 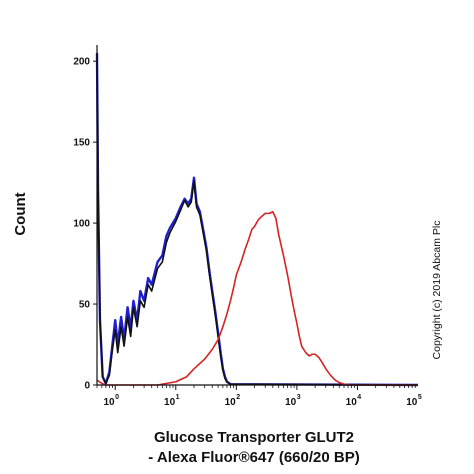 I want to click on y-tick-label: 50, so click(x=85, y=305).